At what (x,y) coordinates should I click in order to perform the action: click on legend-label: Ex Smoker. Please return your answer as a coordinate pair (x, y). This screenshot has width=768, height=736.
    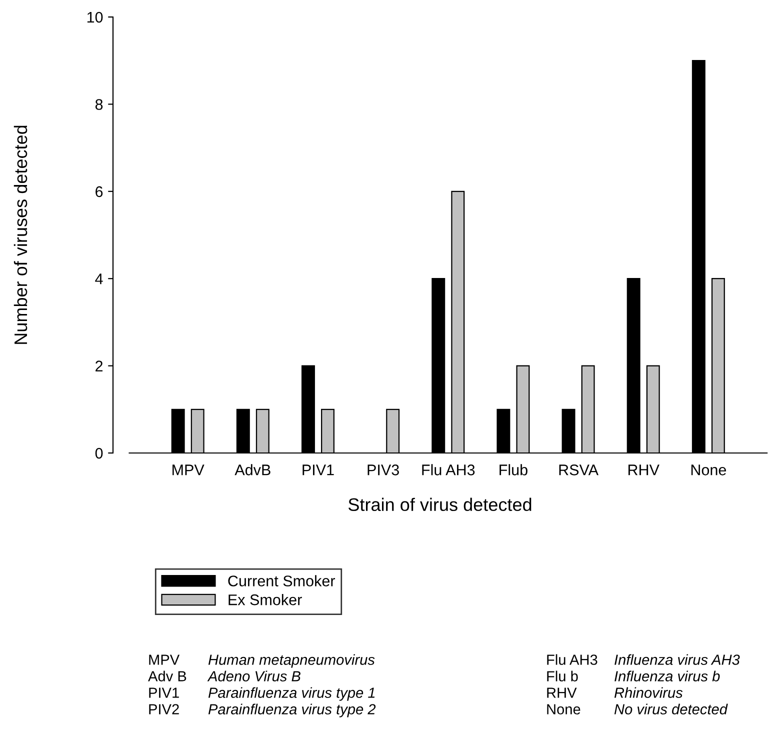
    Looking at the image, I should click on (265, 600).